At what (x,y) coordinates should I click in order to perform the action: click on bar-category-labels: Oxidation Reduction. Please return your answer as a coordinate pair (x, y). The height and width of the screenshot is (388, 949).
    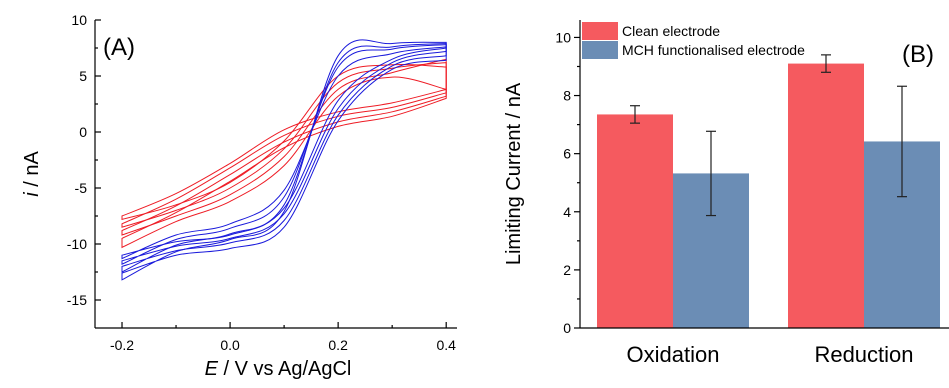
    Looking at the image, I should click on (770, 354).